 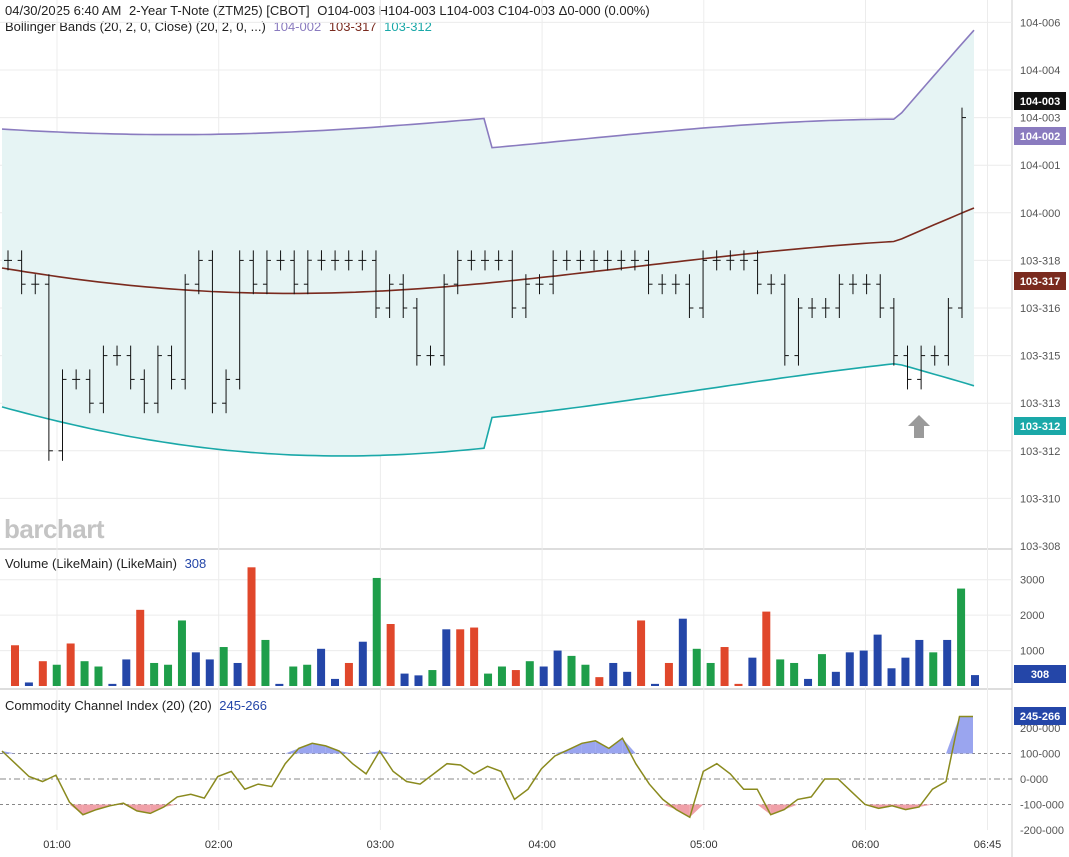 I want to click on bb-lower-badge-bg, so click(x=1040, y=426).